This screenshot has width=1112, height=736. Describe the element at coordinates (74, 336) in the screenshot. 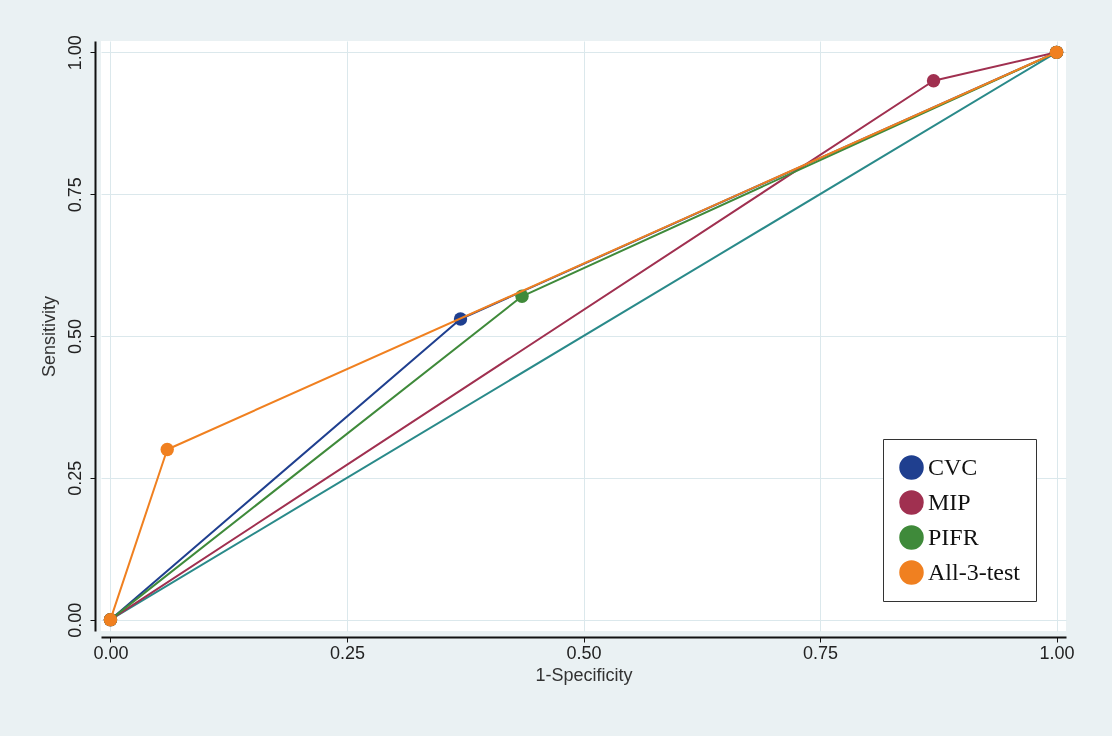

I see `y-tick-label: 0.50` at that location.